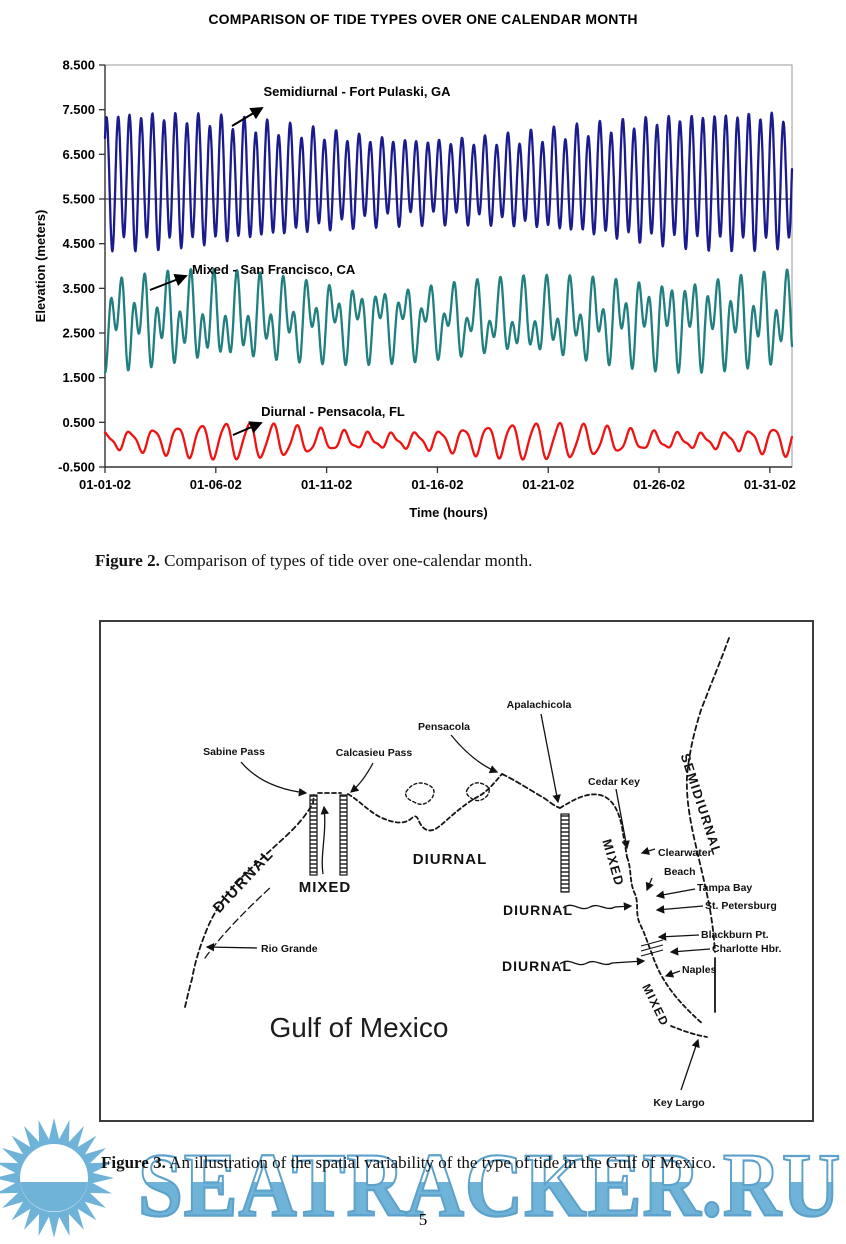  What do you see at coordinates (679, 909) in the screenshot?
I see `st-petersburg-leader` at bounding box center [679, 909].